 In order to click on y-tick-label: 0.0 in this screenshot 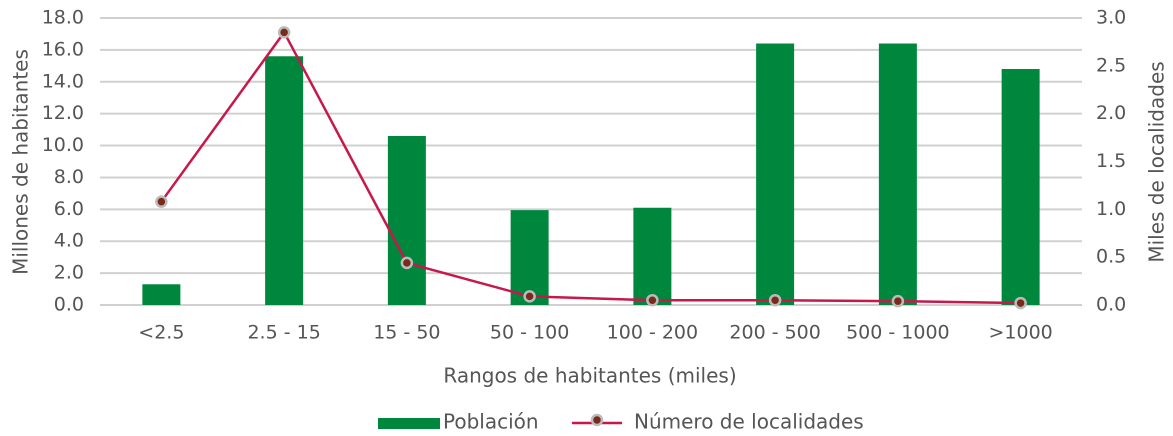, I will do `click(69, 305)`.